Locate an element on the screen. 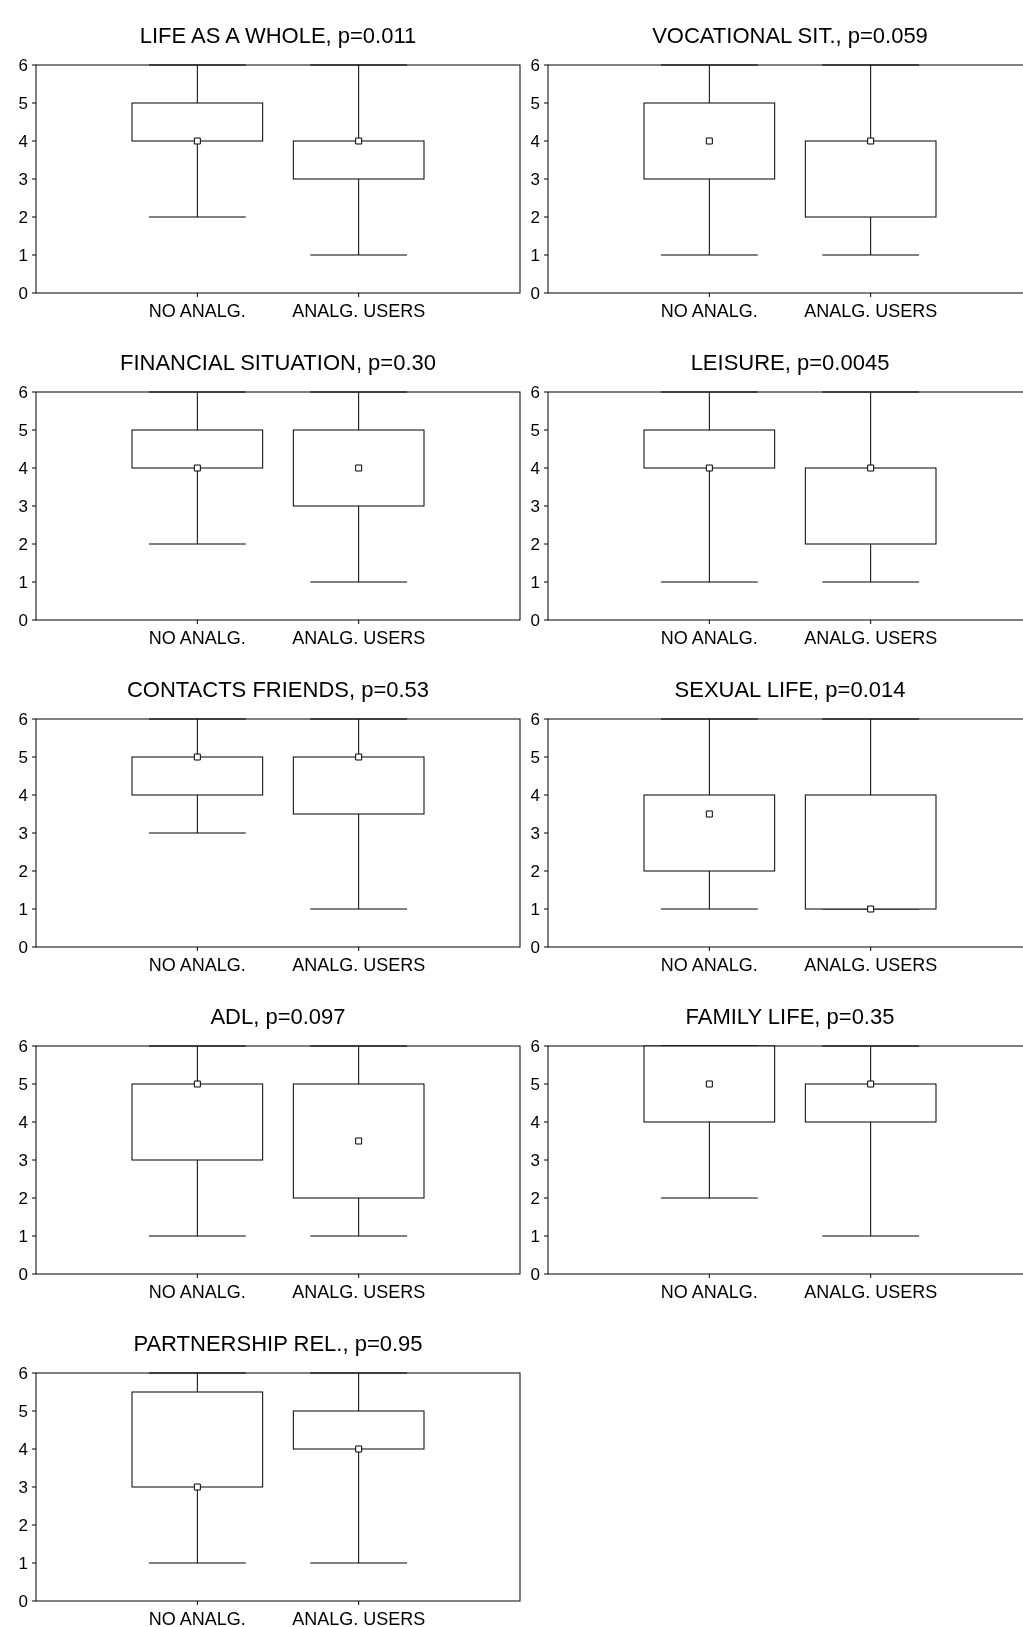  chart-title: FINANCIAL SITUATION, p=0.30 is located at coordinates (278, 362).